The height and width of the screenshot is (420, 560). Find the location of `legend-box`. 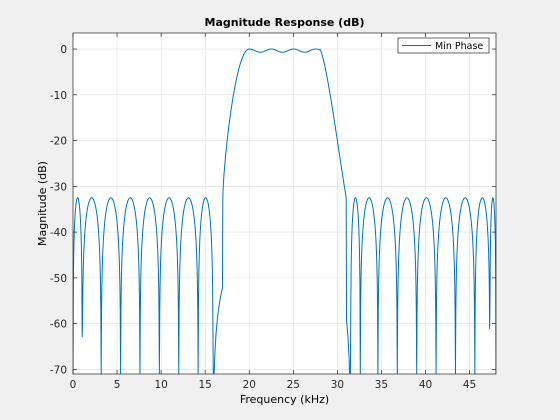

legend-box is located at coordinates (443, 45).